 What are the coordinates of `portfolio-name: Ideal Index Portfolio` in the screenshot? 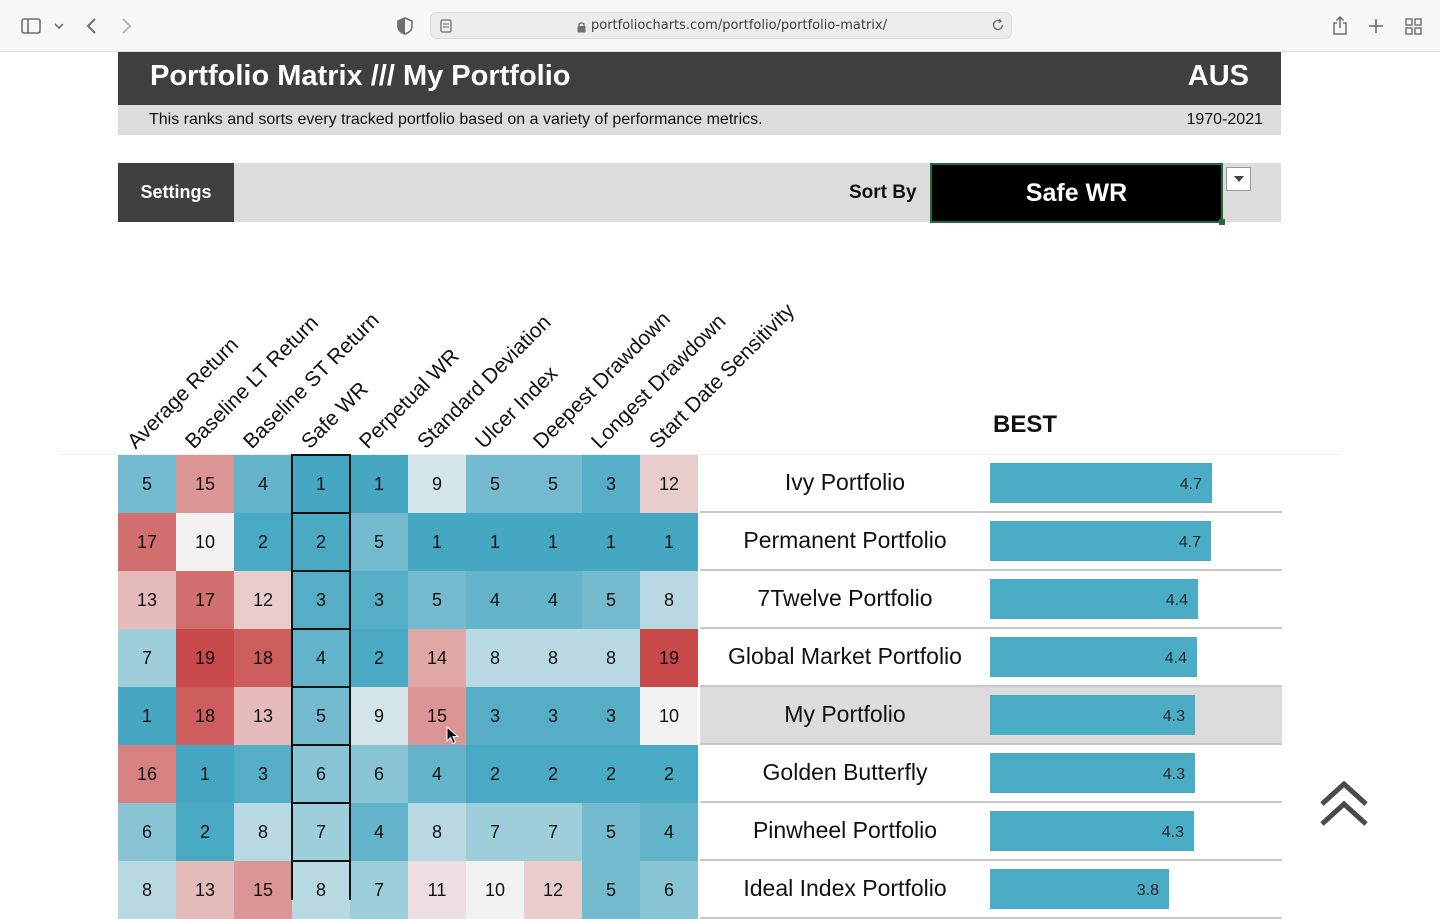 It's located at (845, 888).